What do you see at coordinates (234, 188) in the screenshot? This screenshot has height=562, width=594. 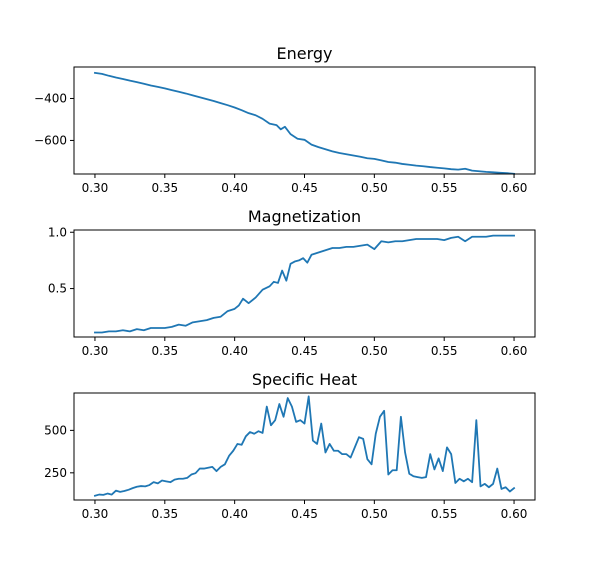 I see `energy-x-tick-label: 0.40` at bounding box center [234, 188].